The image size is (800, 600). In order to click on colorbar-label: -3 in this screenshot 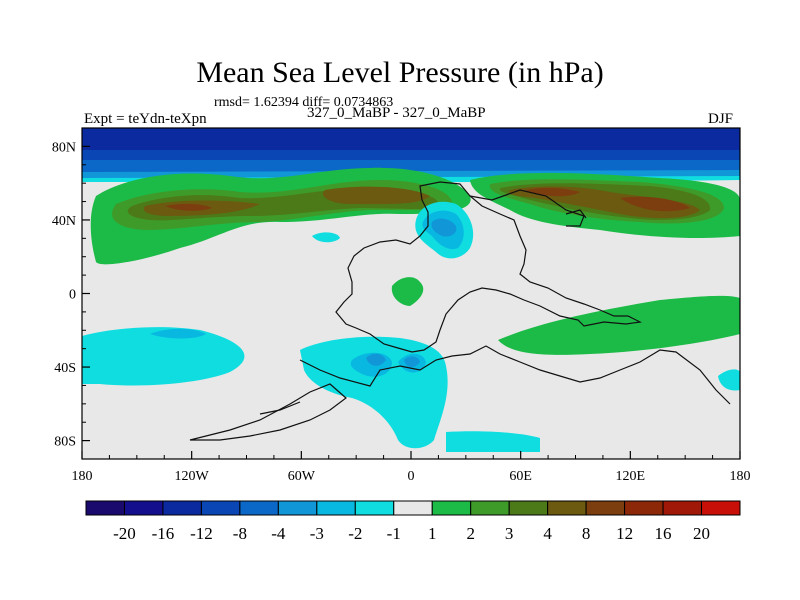, I will do `click(317, 533)`.